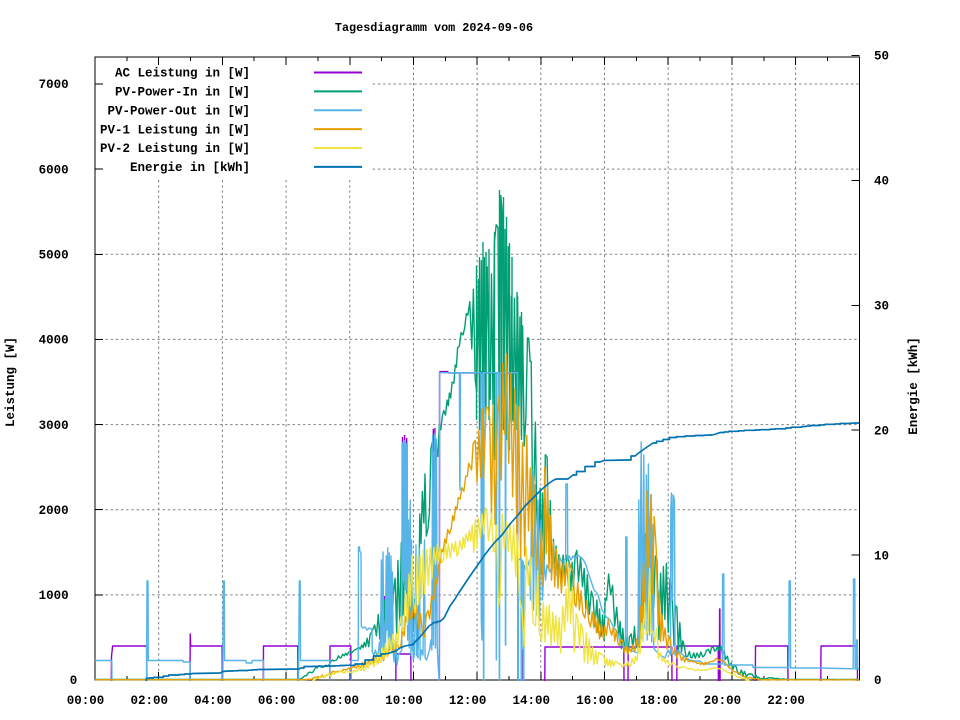  I want to click on svg-text: 4000, so click(54, 341).